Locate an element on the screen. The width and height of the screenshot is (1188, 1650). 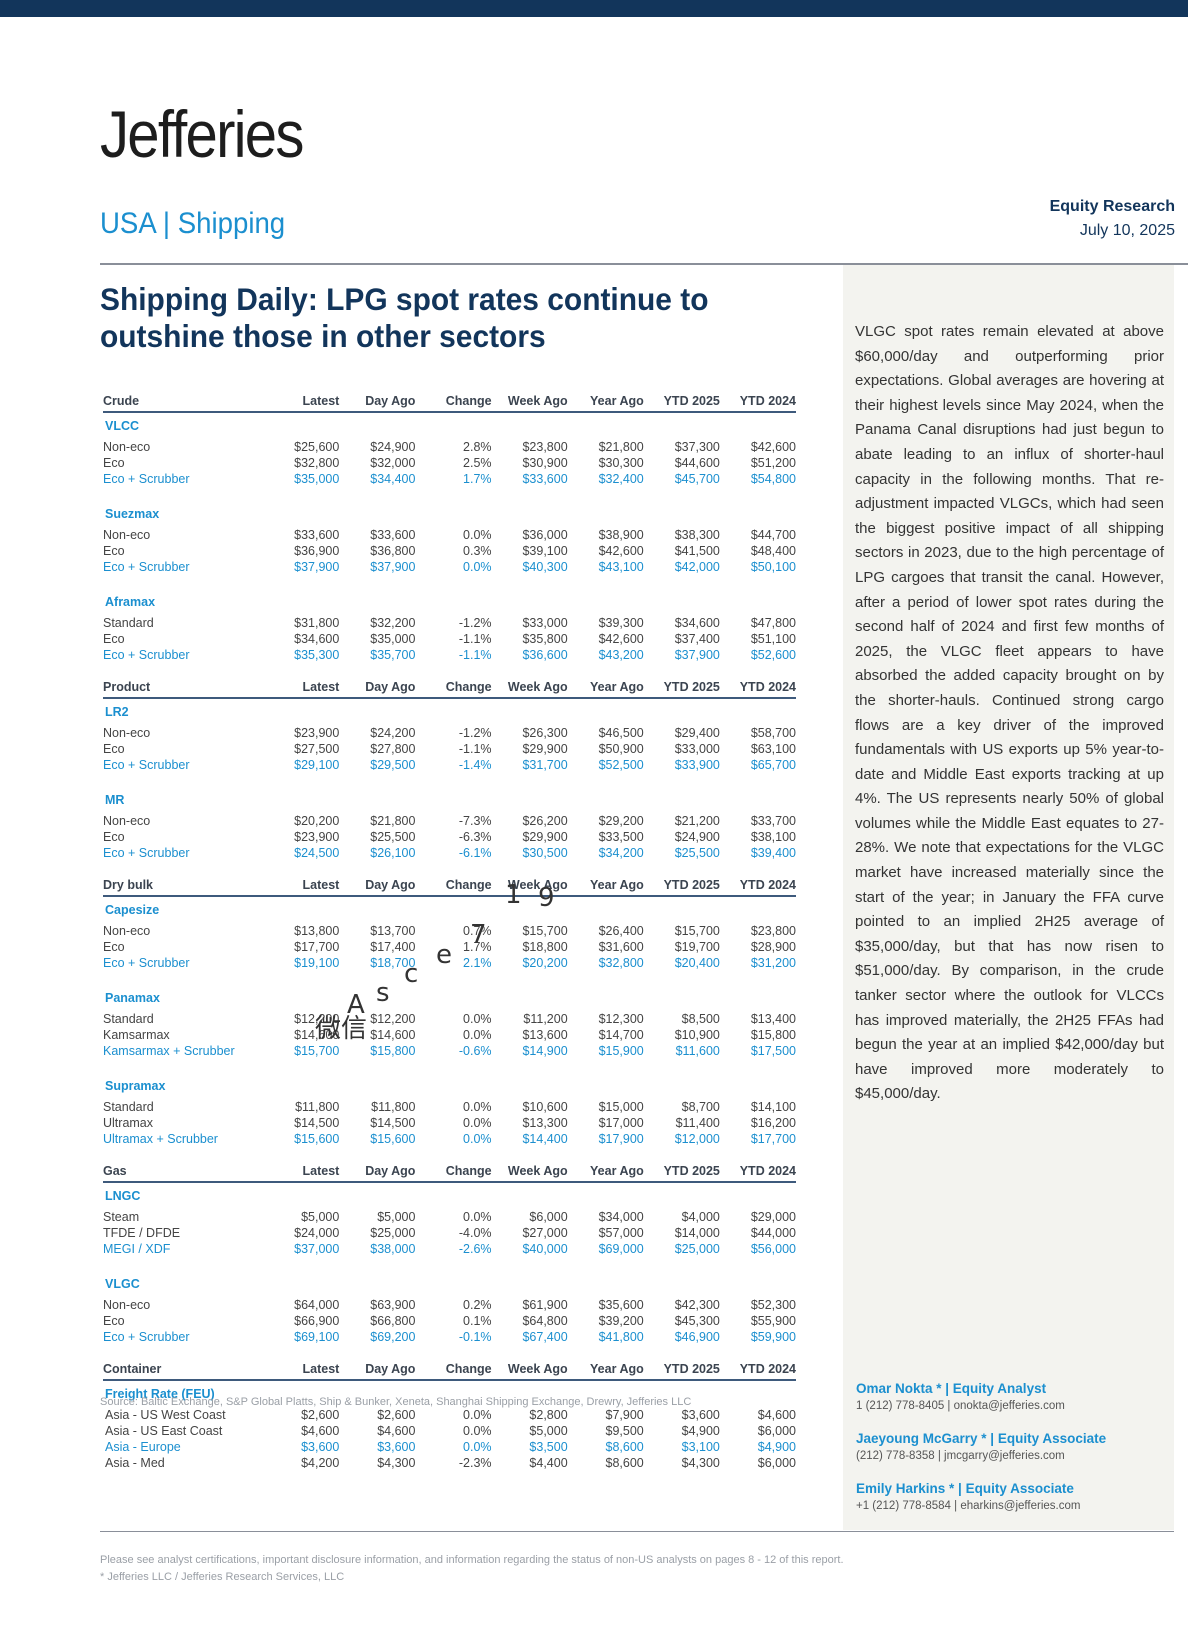
rate-cell: $57,000 is located at coordinates (621, 1233).